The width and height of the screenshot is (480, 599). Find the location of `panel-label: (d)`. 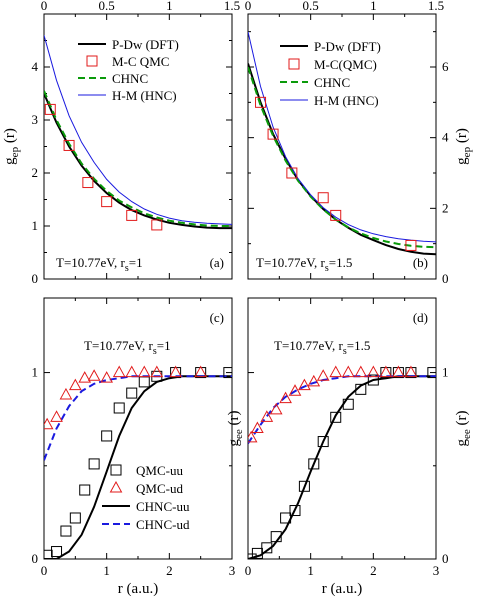

panel-label: (d) is located at coordinates (420, 317).